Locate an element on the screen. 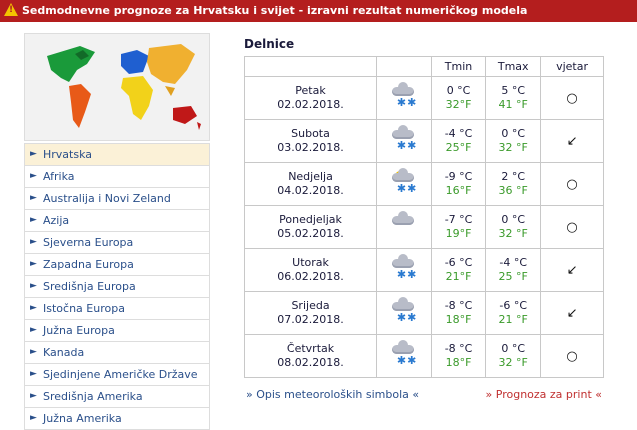  world-map-icon is located at coordinates (124, 87).